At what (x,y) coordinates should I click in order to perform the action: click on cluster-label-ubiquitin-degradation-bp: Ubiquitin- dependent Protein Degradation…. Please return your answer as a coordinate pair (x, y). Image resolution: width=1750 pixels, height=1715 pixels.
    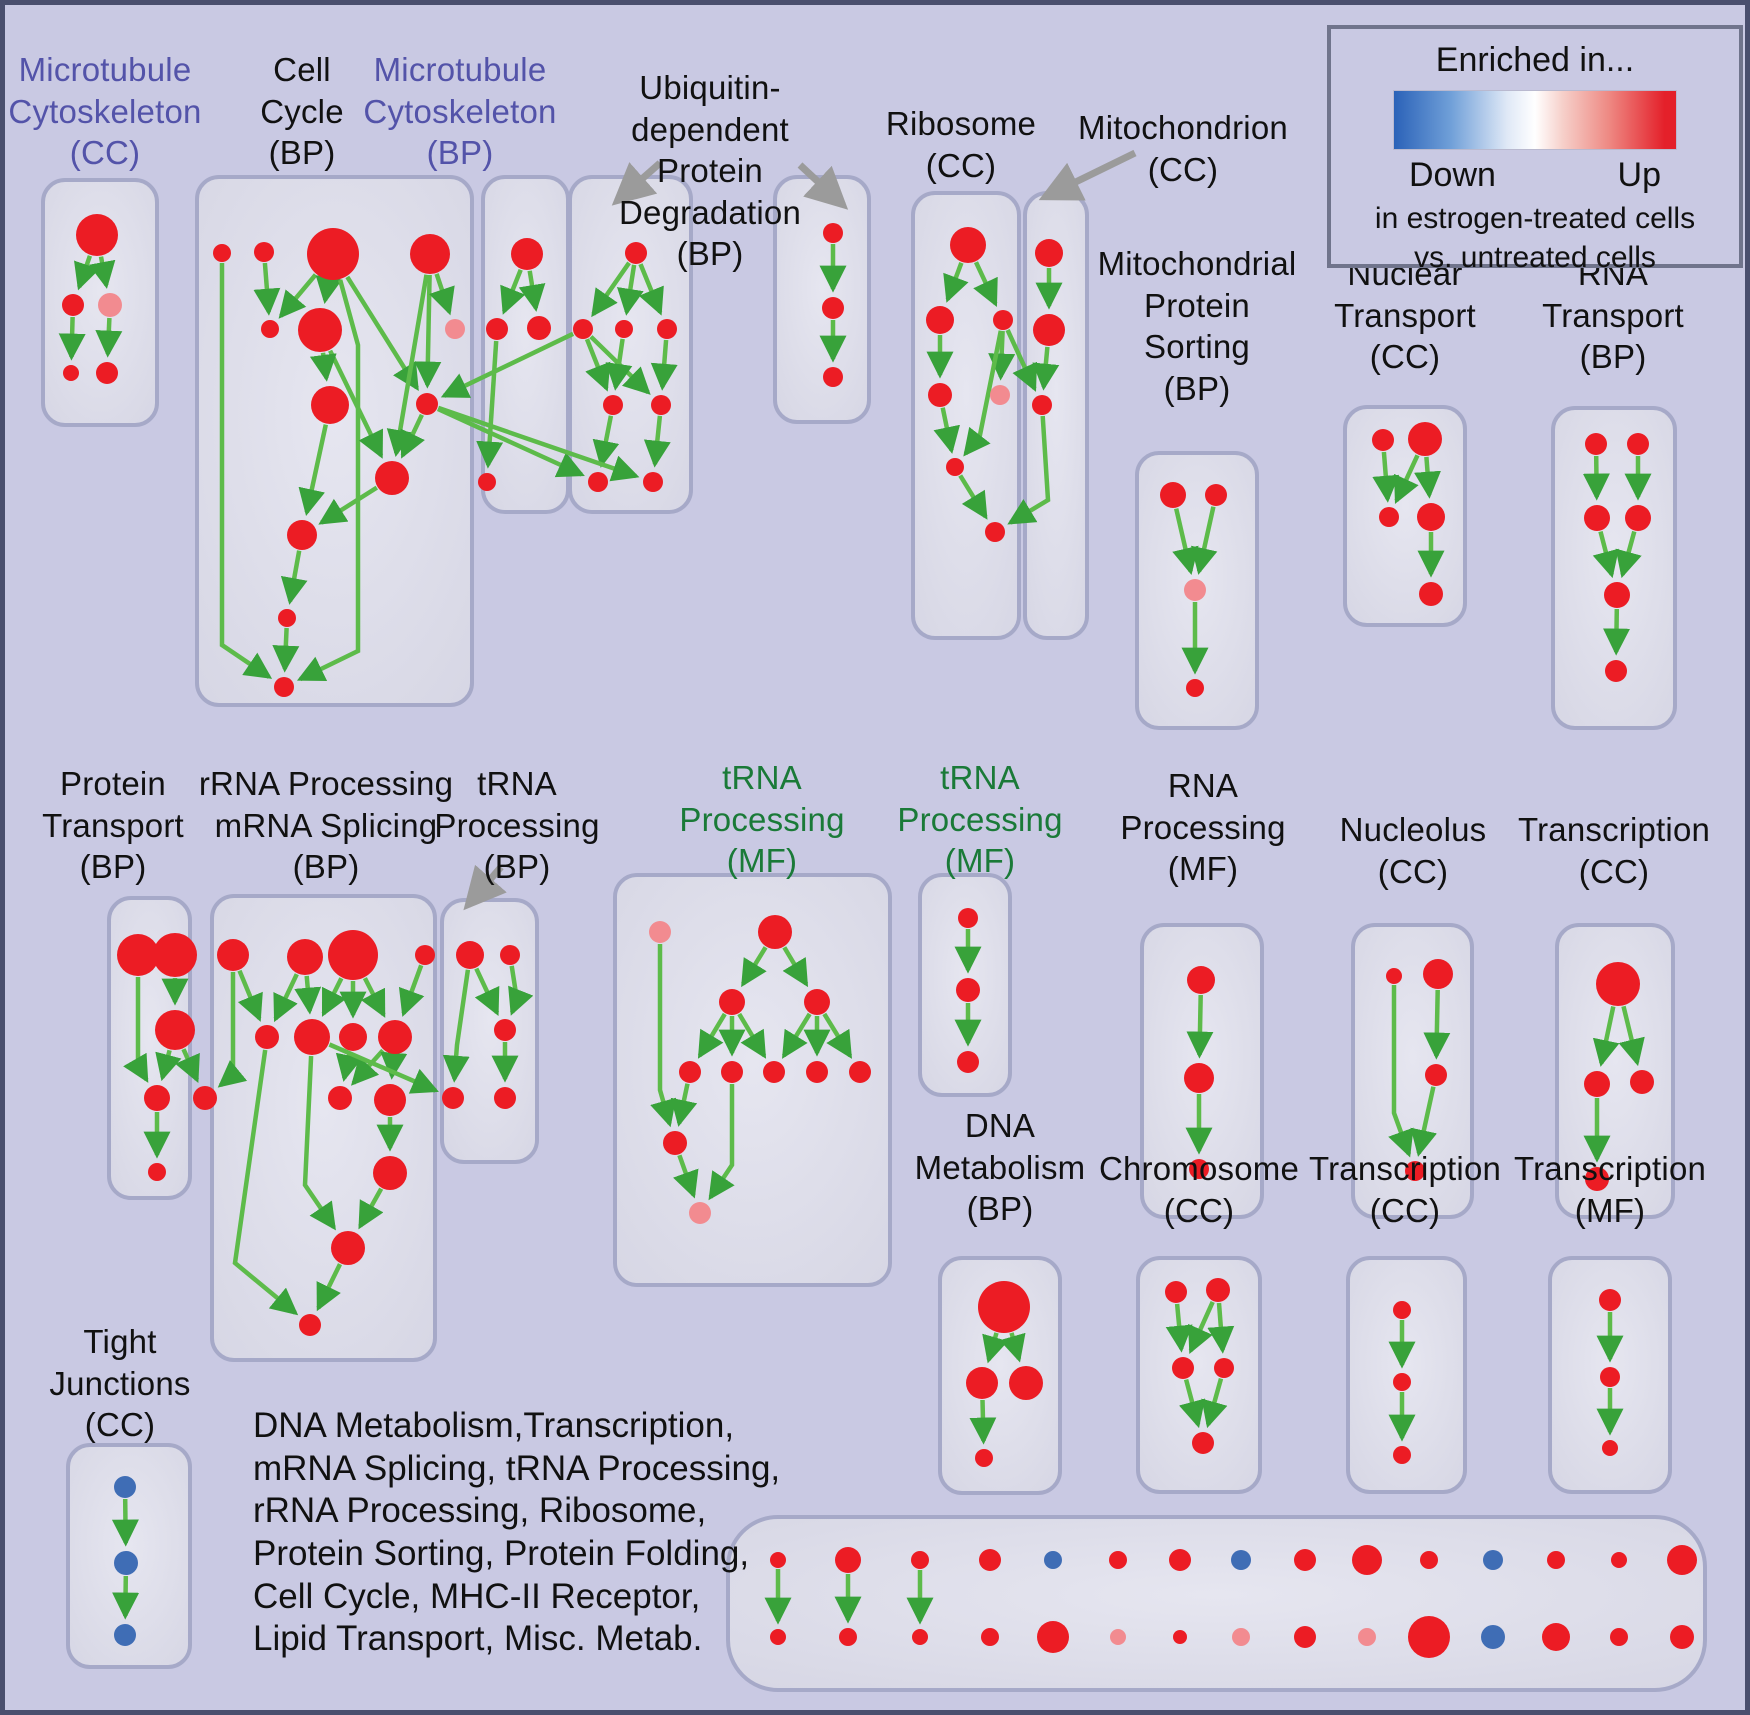
    Looking at the image, I should click on (710, 171).